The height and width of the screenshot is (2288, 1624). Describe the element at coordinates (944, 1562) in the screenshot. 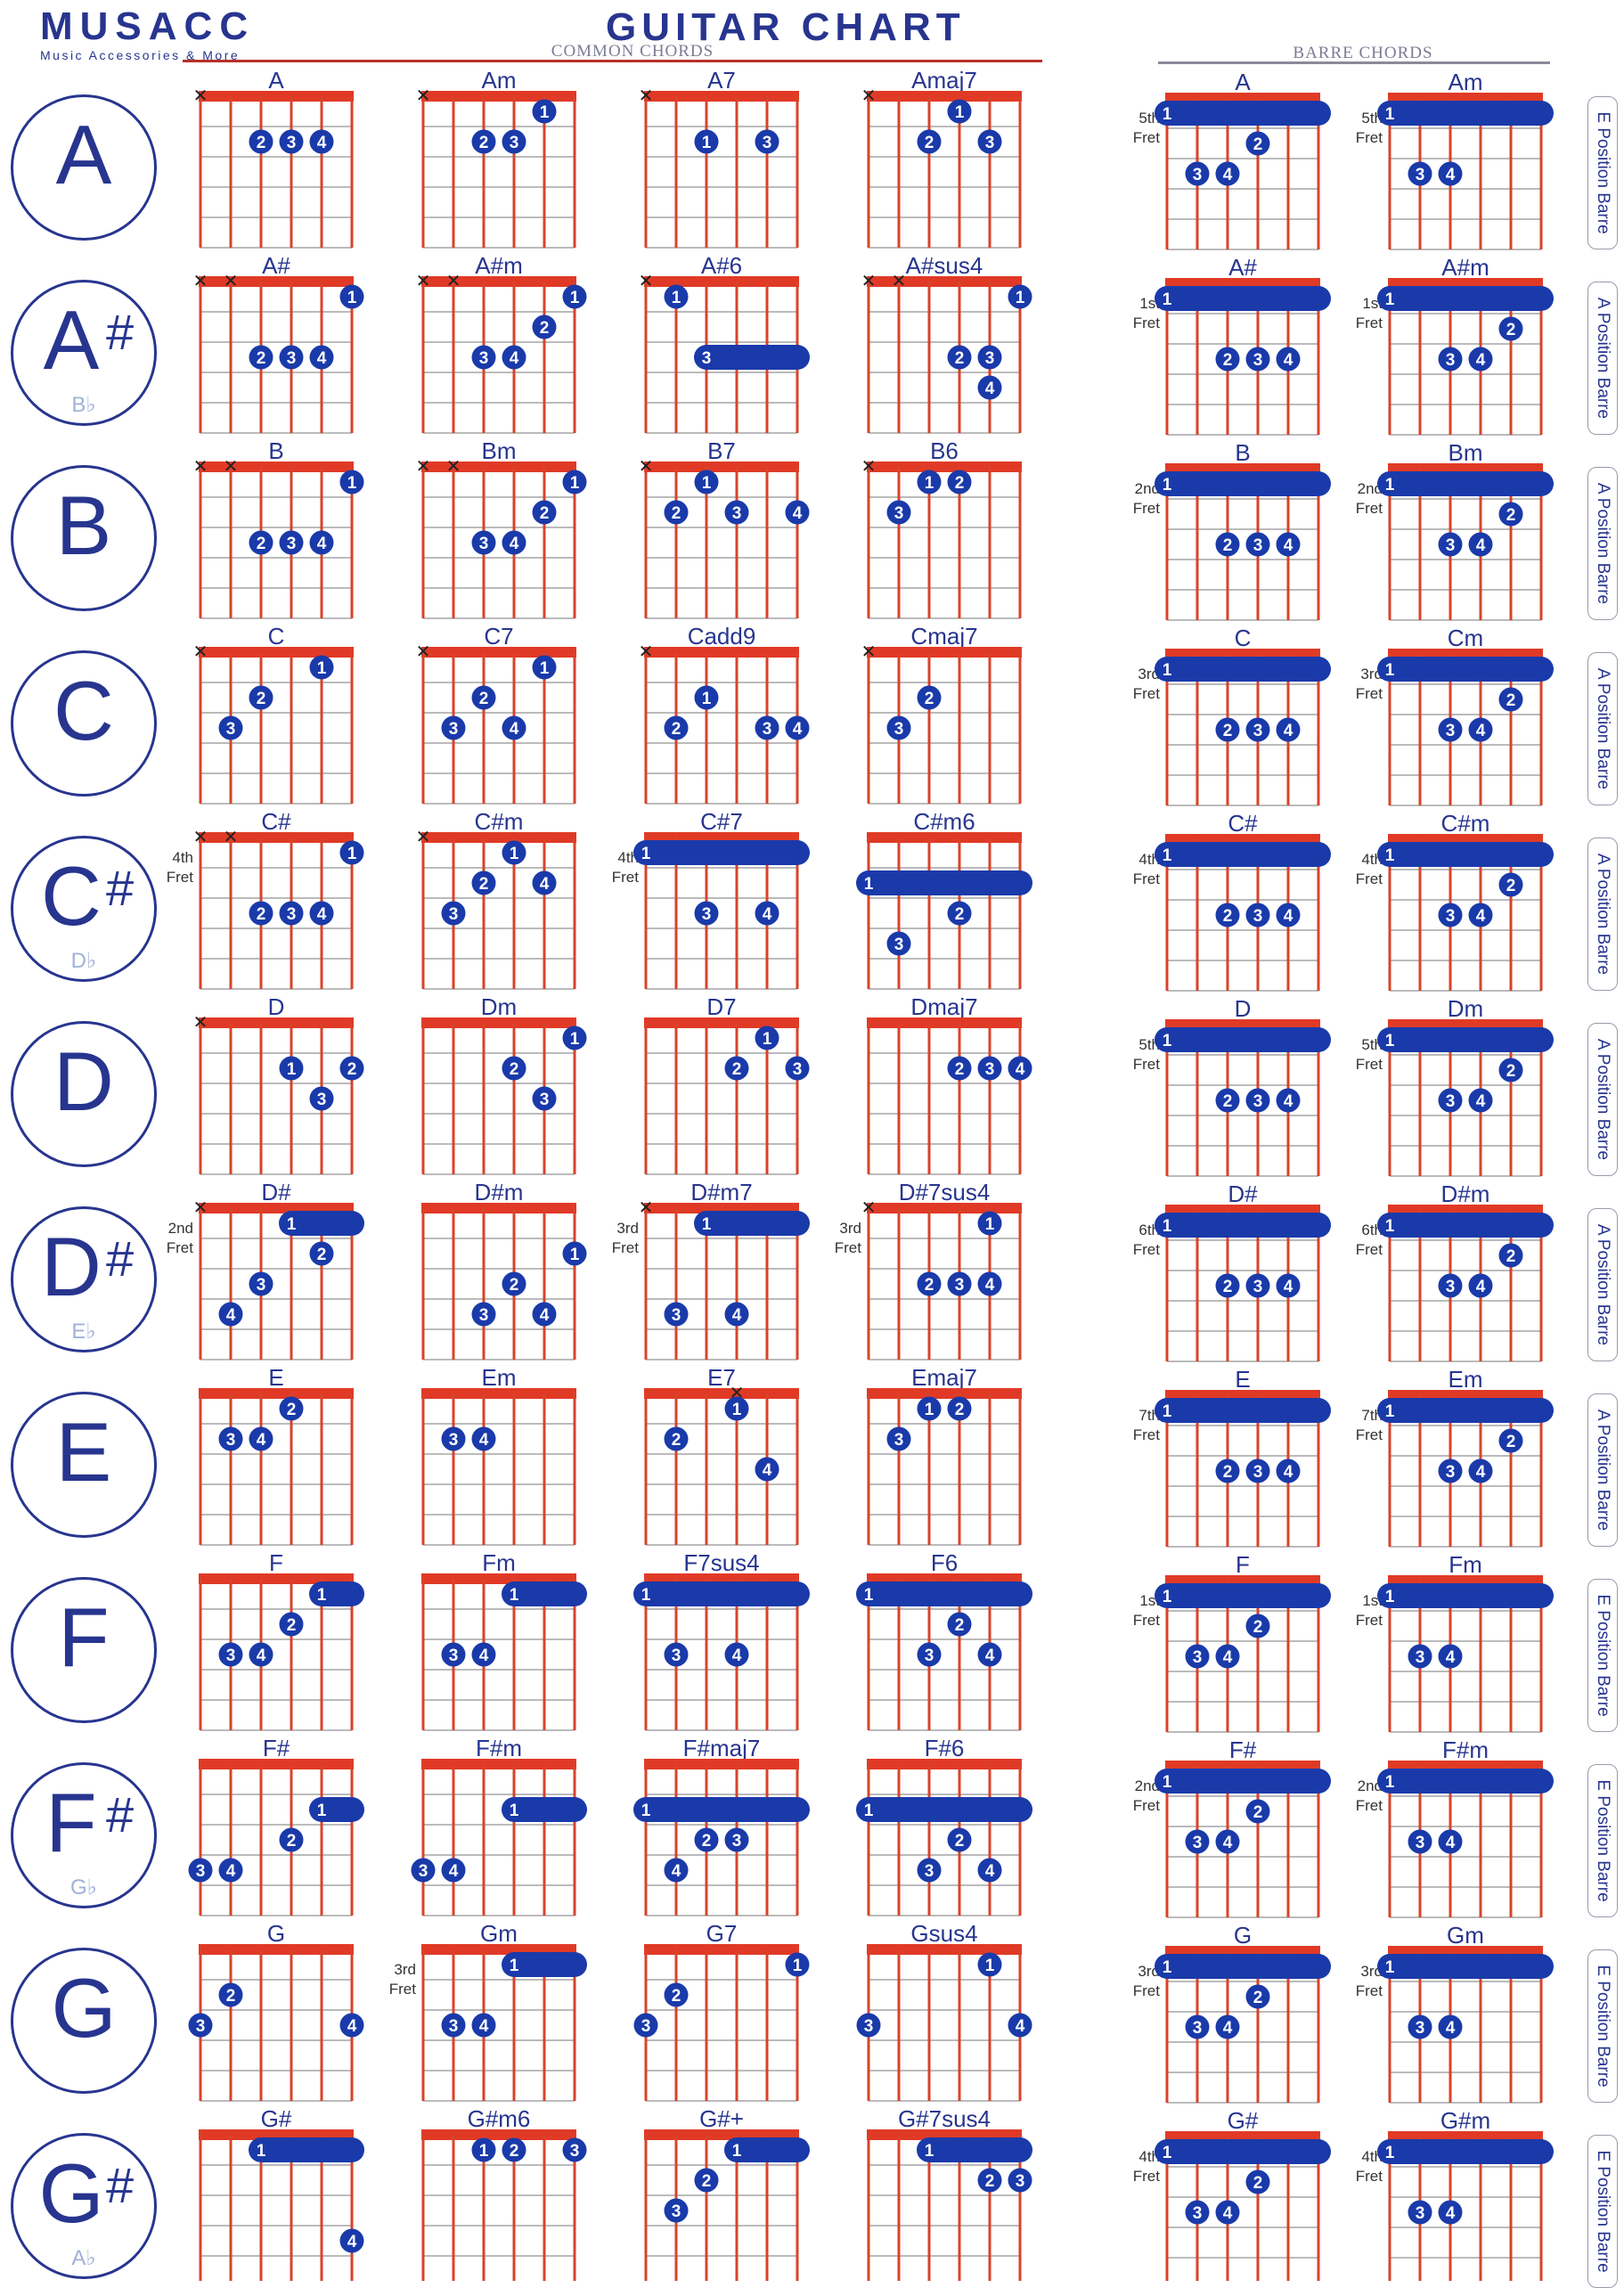

I see `chord-name: F6` at that location.